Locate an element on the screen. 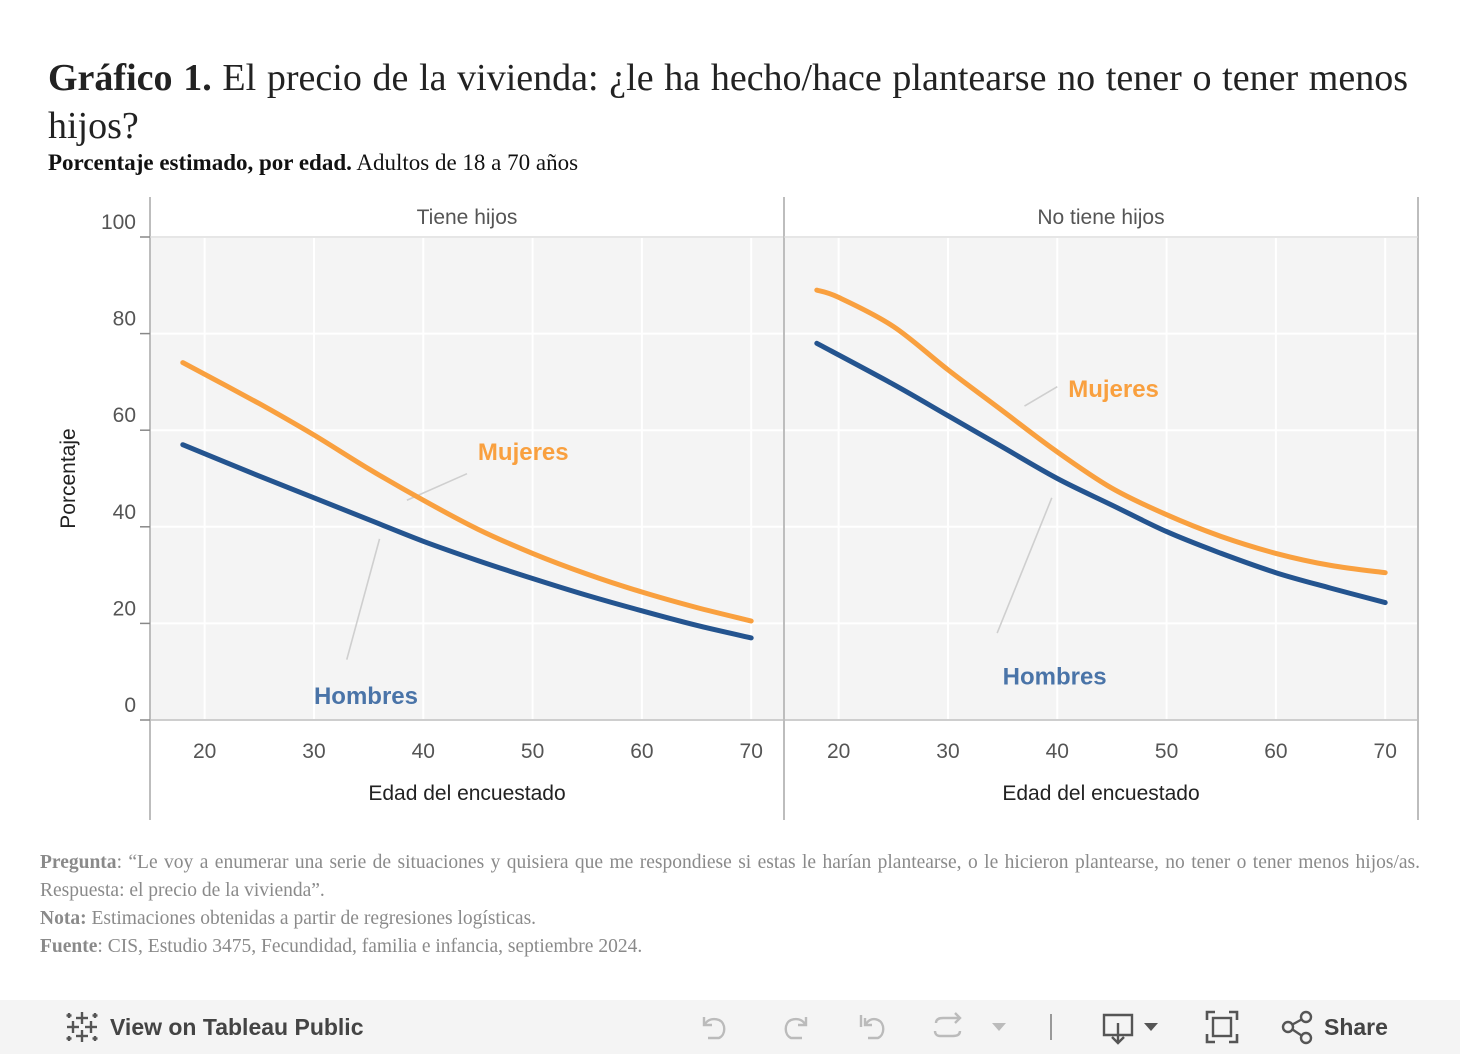 This screenshot has height=1054, width=1460. share-label: Share is located at coordinates (1356, 1026).